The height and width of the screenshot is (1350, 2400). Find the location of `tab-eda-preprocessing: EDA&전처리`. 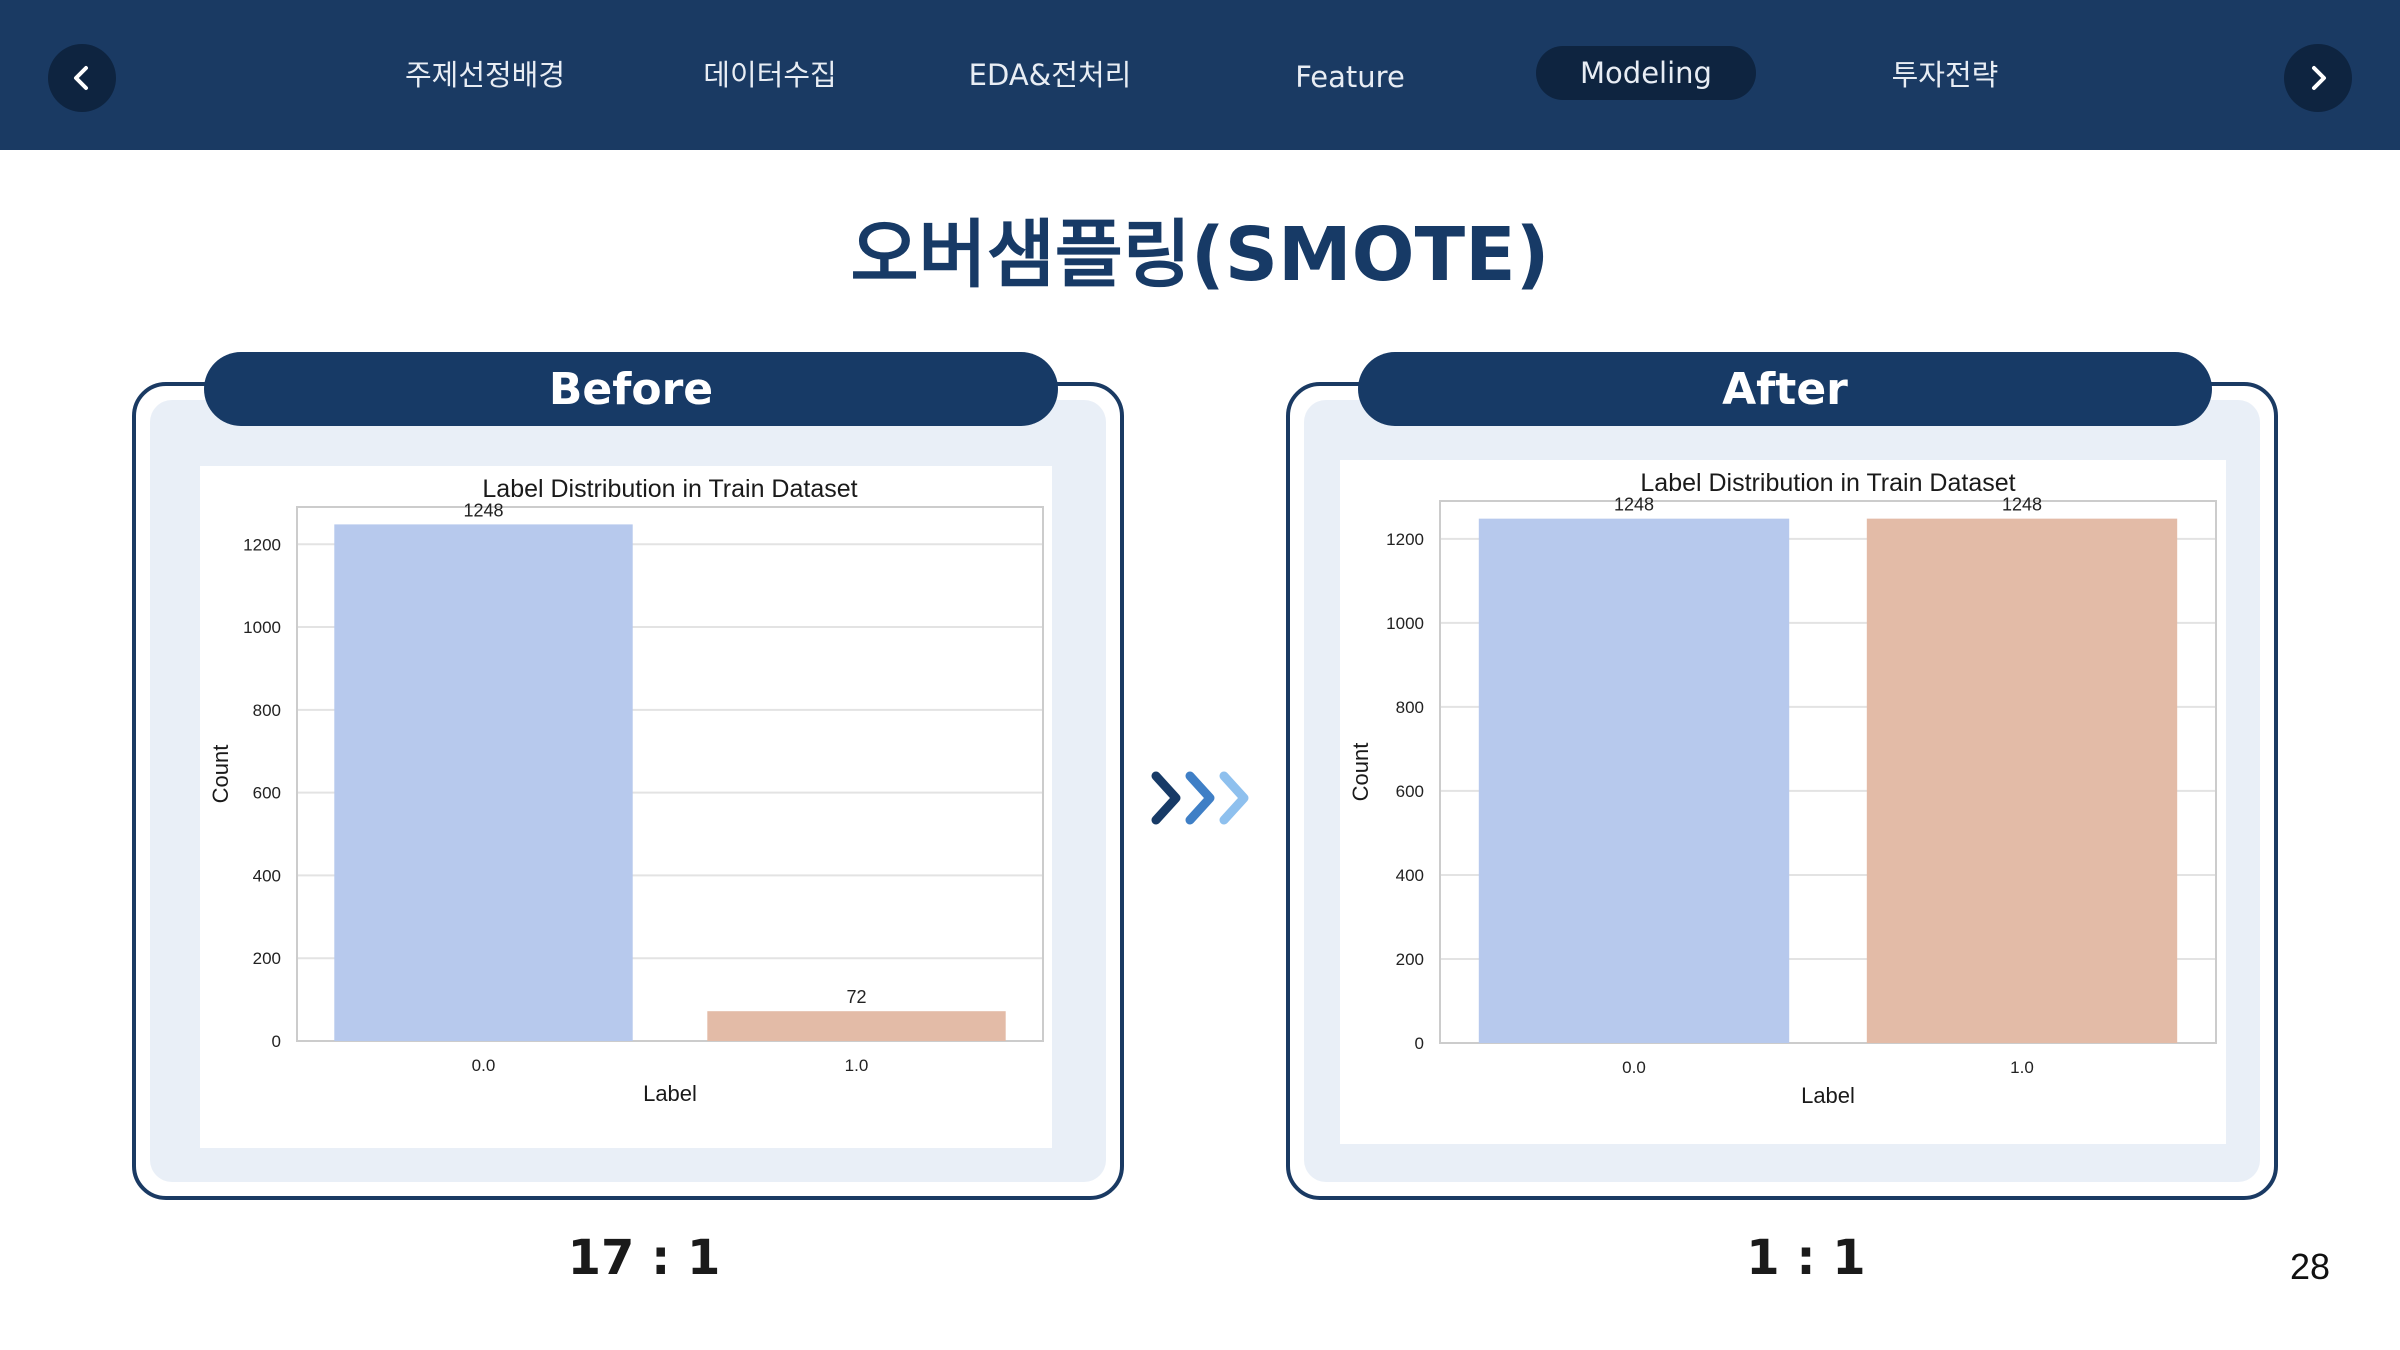

tab-eda-preprocessing: EDA&전처리 is located at coordinates (1050, 75).